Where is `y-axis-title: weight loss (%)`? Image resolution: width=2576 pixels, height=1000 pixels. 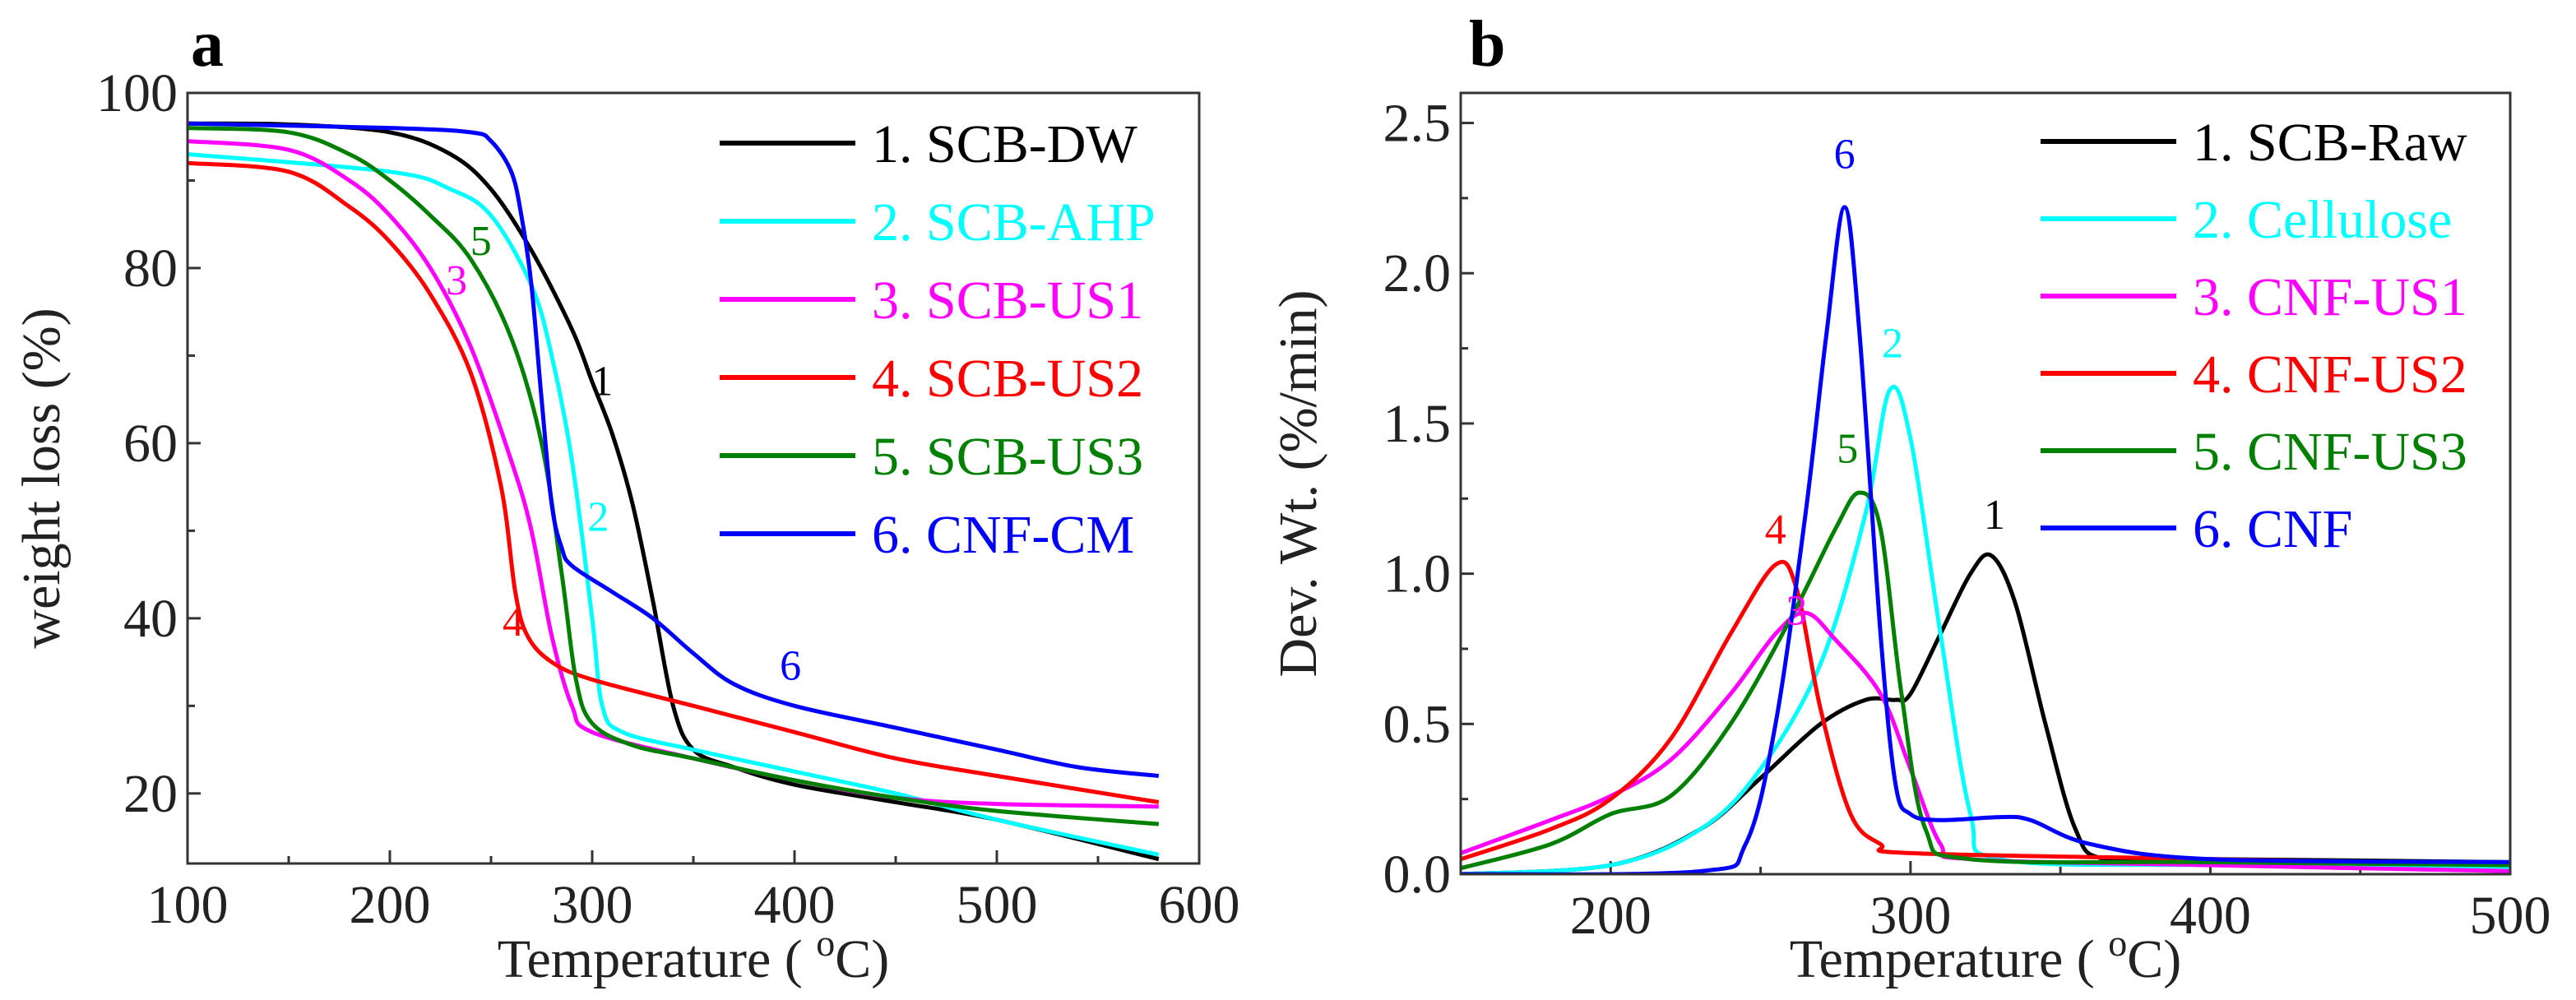
y-axis-title: weight loss (%) is located at coordinates (42, 478).